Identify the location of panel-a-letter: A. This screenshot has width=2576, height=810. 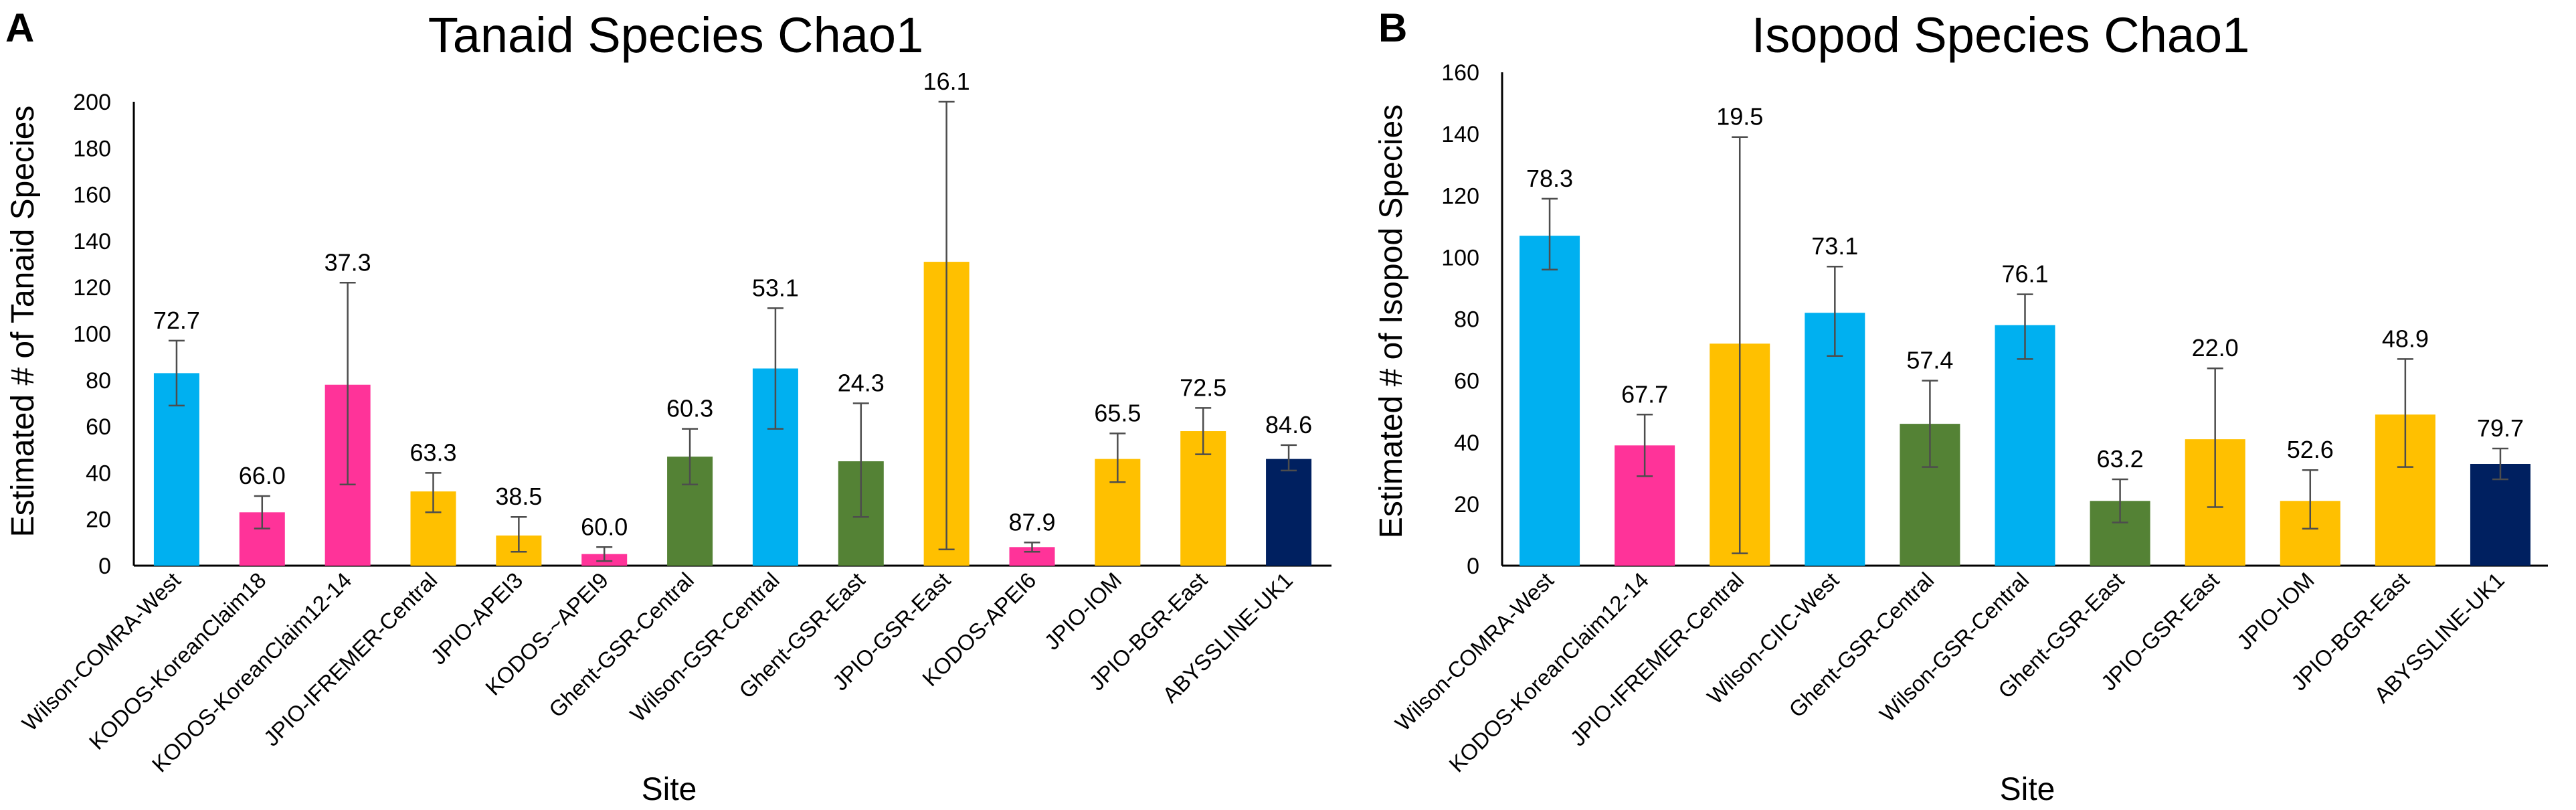
(19, 27).